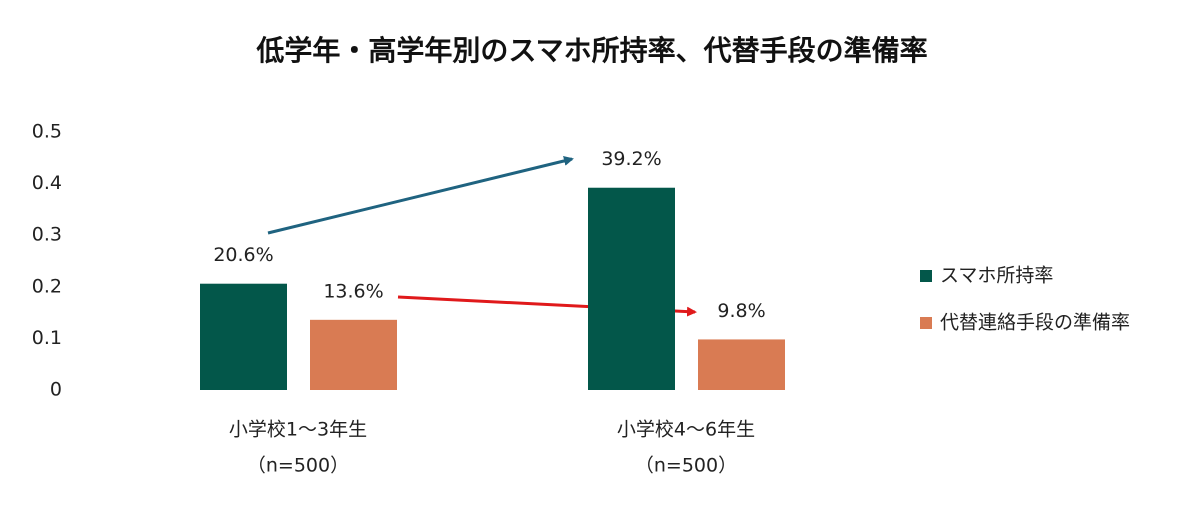  I want to click on legend-label: 代替連絡手段の準備率, so click(1035, 323).